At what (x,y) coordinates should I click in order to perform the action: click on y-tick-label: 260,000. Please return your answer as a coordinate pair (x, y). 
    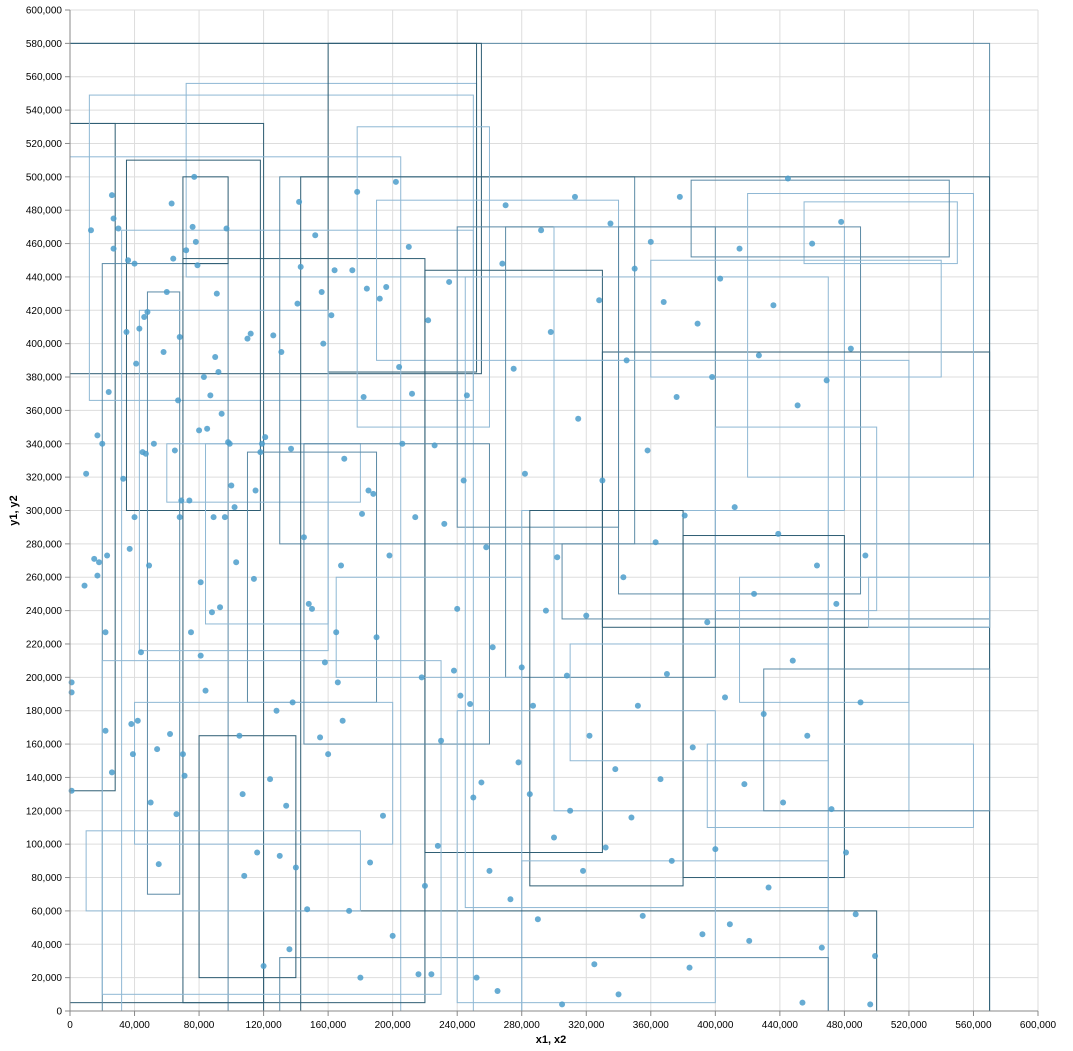
    Looking at the image, I should click on (44, 578).